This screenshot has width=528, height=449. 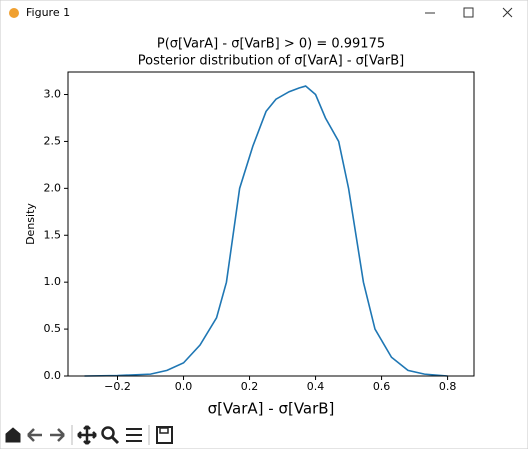 I want to click on configure-button, so click(x=134, y=435).